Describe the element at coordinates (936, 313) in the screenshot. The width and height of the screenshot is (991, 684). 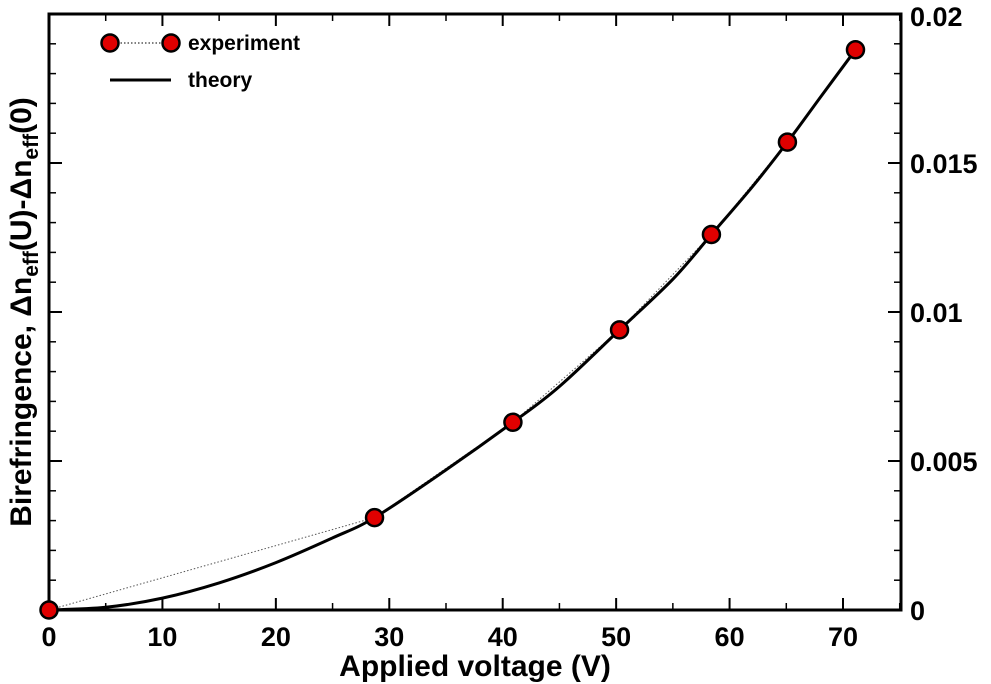
I see `y-tick-label: 0.01` at that location.